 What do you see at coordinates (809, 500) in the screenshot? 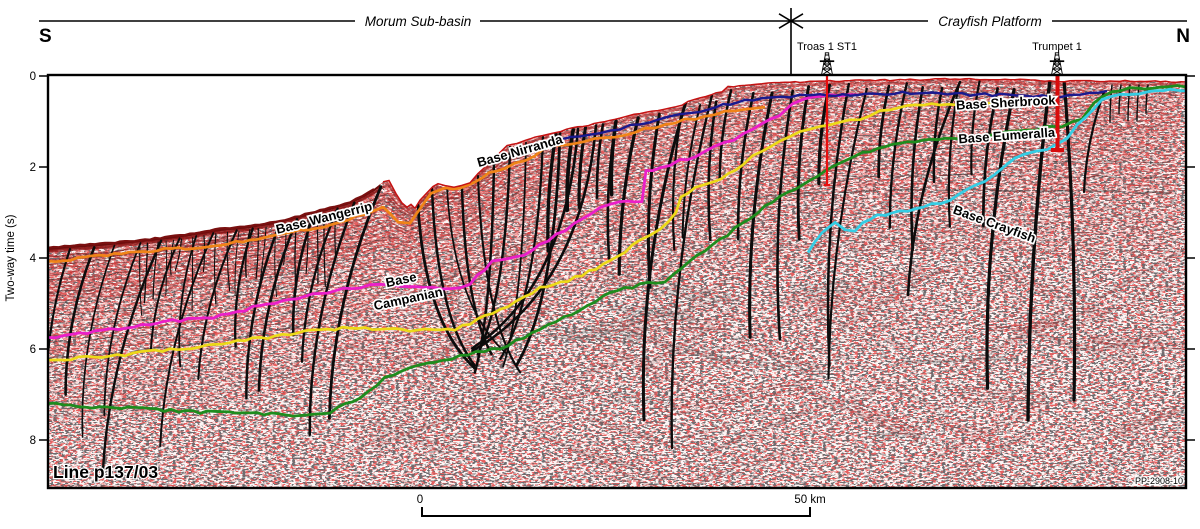
I see `svg-text: 50 km` at bounding box center [809, 500].